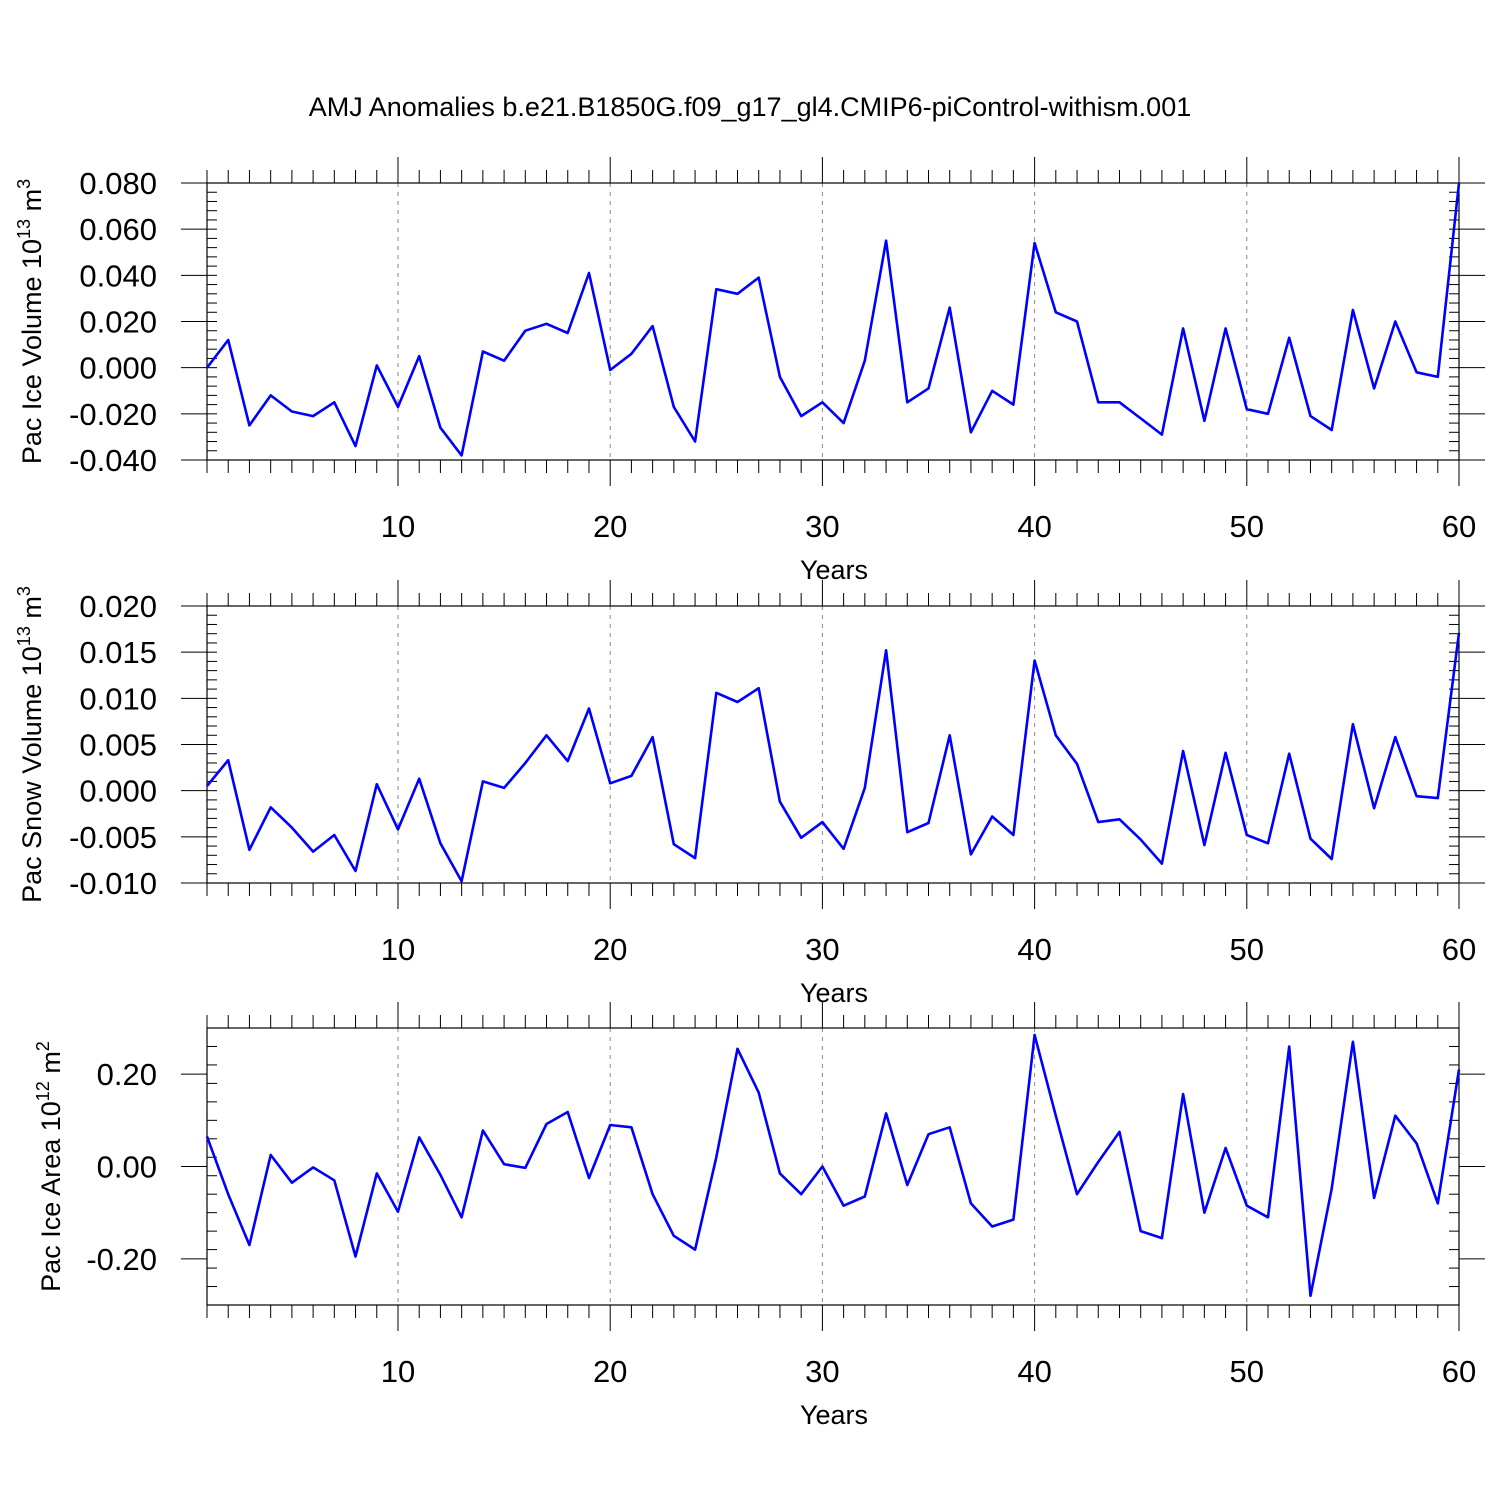 Image resolution: width=1500 pixels, height=1500 pixels. What do you see at coordinates (118, 745) in the screenshot?
I see `y-tick-label: 0.005` at bounding box center [118, 745].